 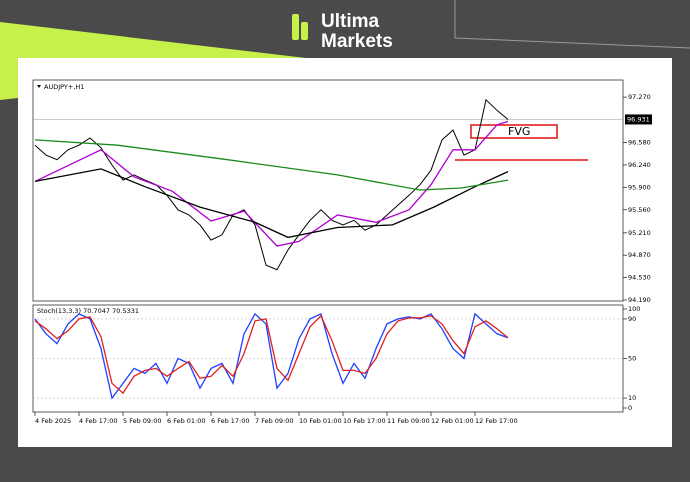 I want to click on x-tick-label: 4 Feb 2025, so click(x=53, y=421).